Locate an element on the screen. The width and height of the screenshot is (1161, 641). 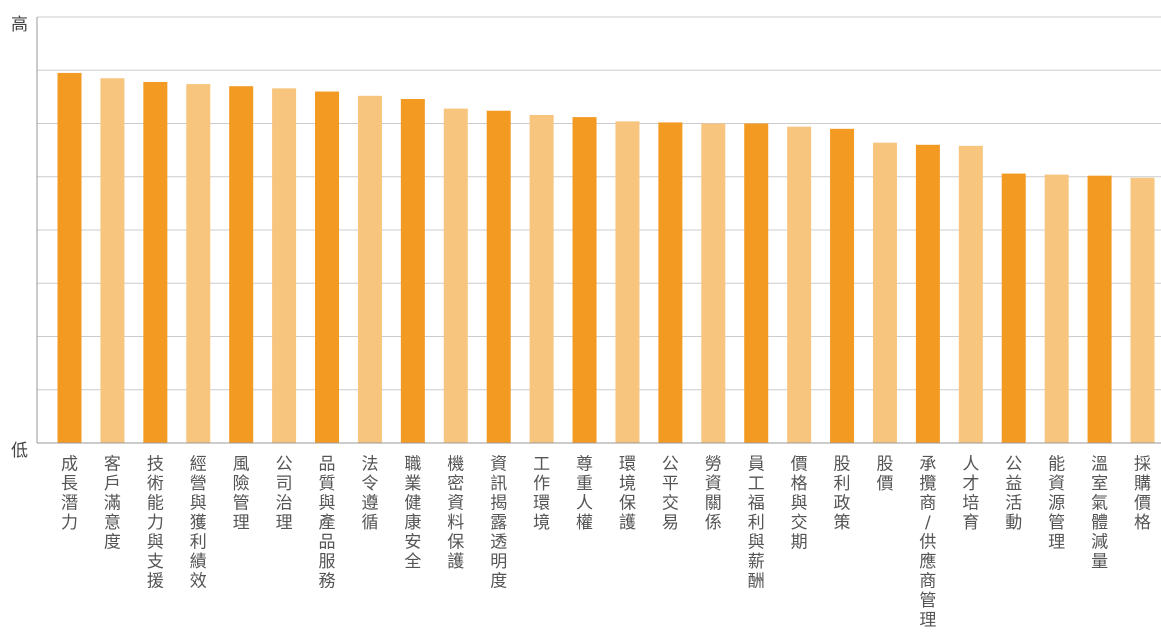
x-tick-label: 勞資關係 is located at coordinates (713, 494).